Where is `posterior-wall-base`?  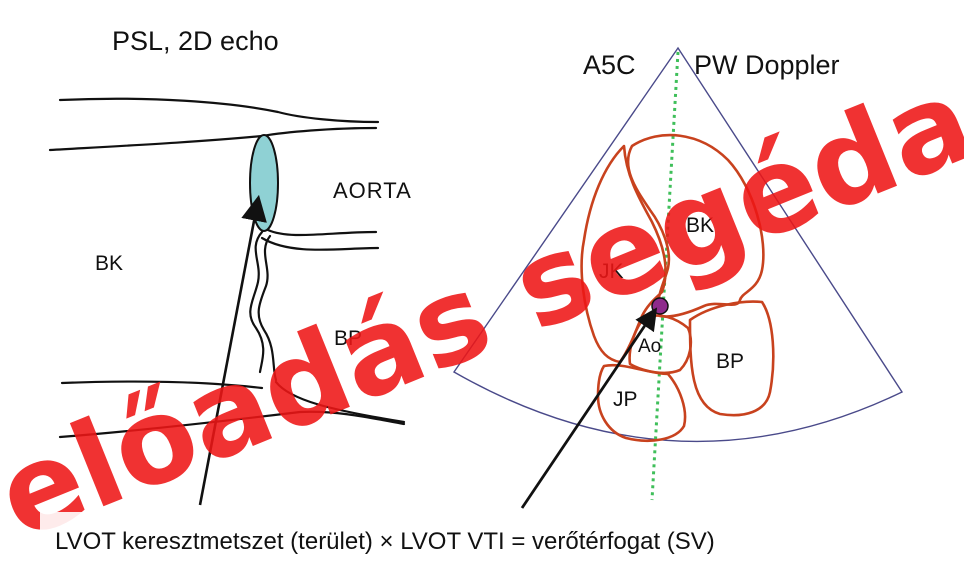
posterior-wall-base is located at coordinates (232, 424).